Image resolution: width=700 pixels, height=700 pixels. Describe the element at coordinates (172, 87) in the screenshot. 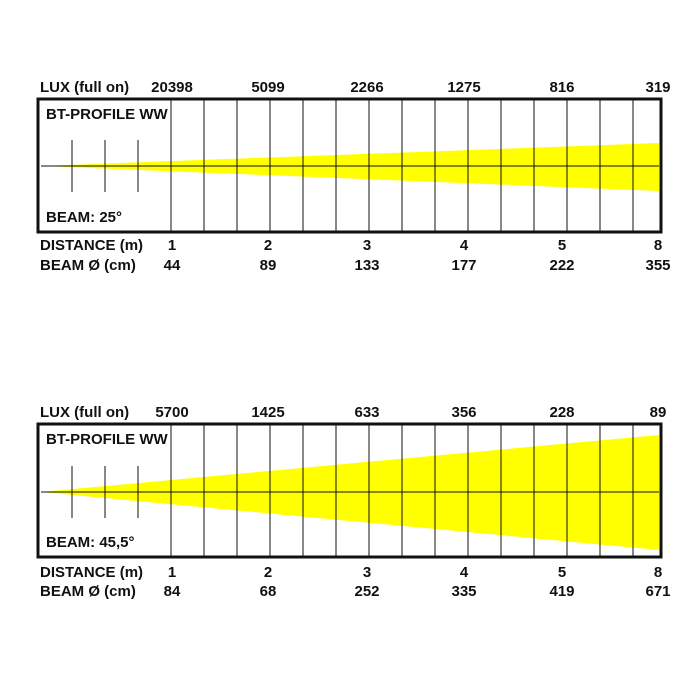

I see `lux-value: 20398` at that location.